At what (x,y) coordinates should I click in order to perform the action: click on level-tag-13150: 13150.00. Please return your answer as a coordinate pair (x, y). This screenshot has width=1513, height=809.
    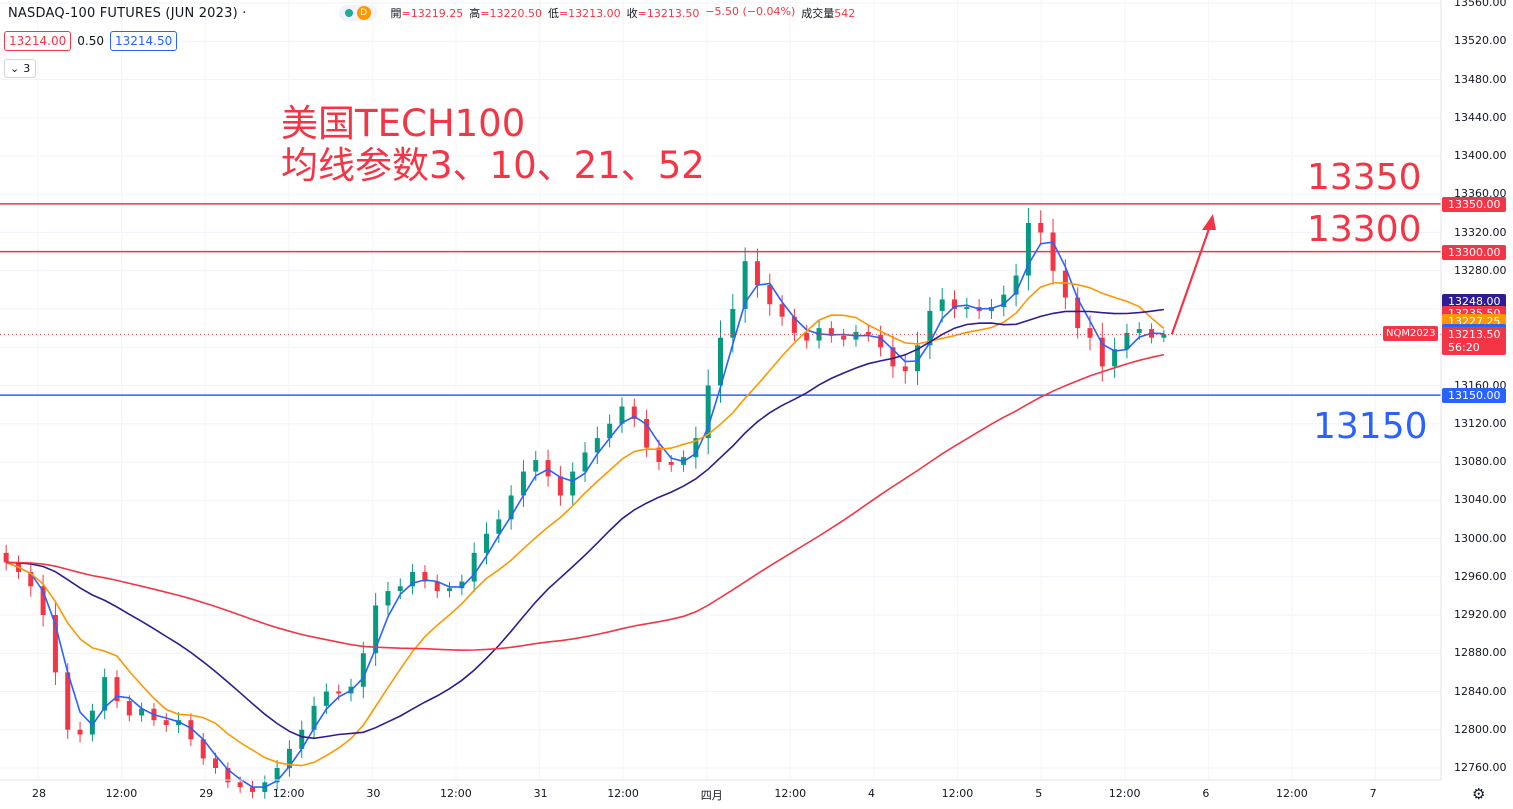
    Looking at the image, I should click on (1474, 396).